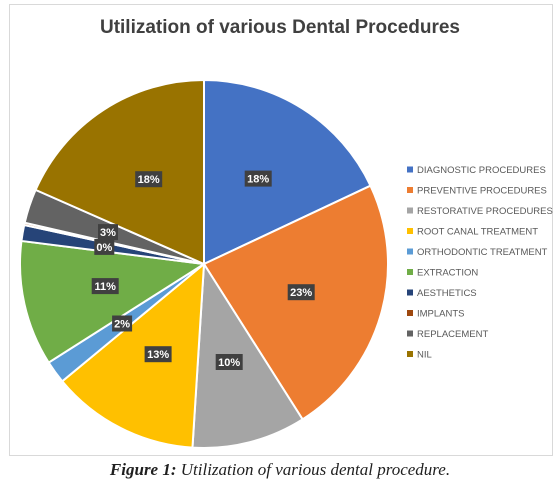 The image size is (560, 490). I want to click on pie-slice-nil, so click(119, 172).